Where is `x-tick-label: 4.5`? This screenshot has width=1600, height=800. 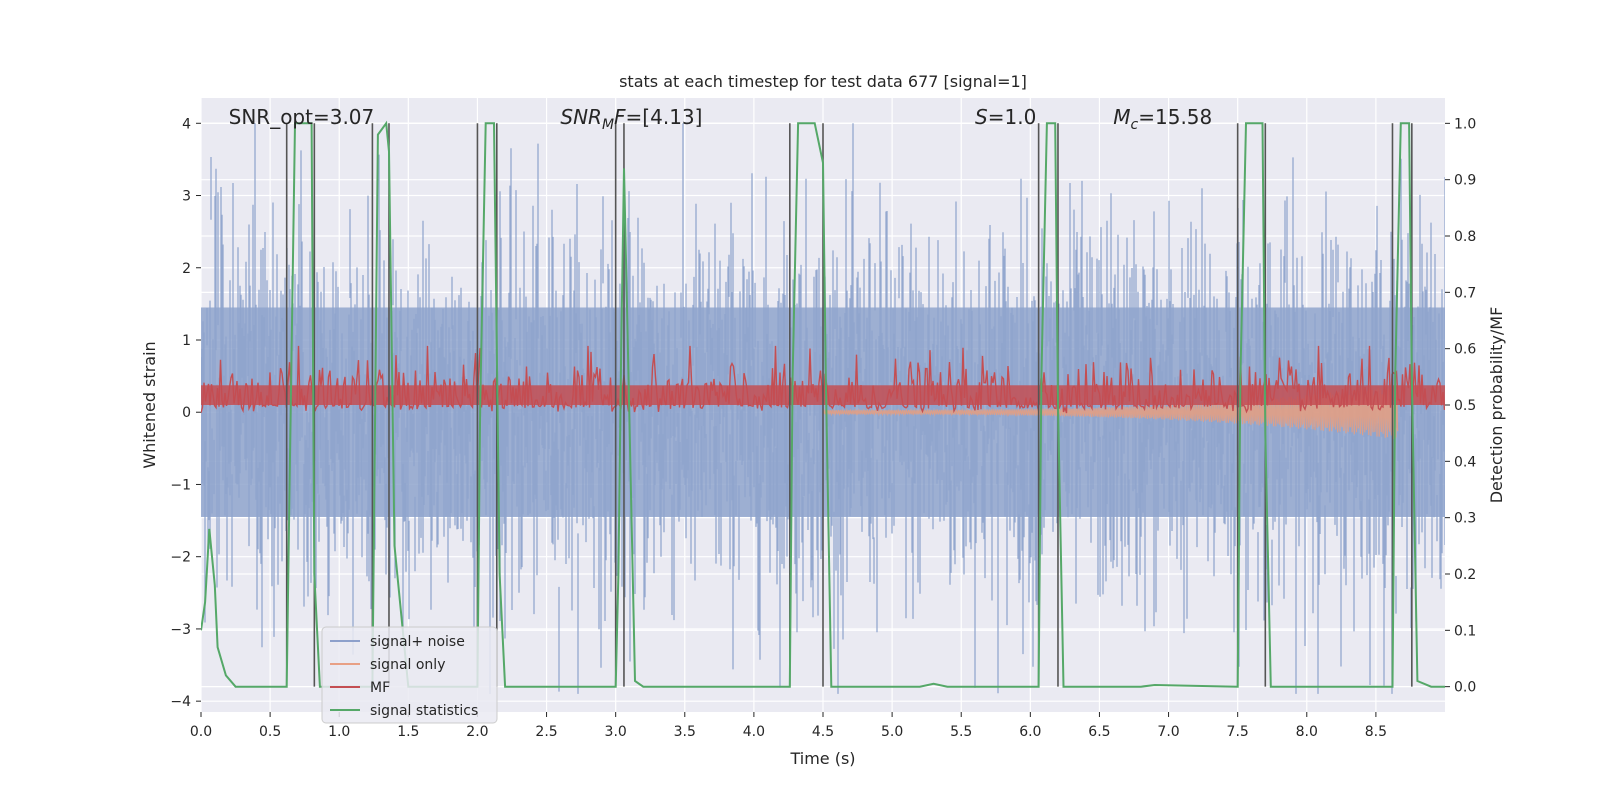
x-tick-label: 4.5 is located at coordinates (823, 732).